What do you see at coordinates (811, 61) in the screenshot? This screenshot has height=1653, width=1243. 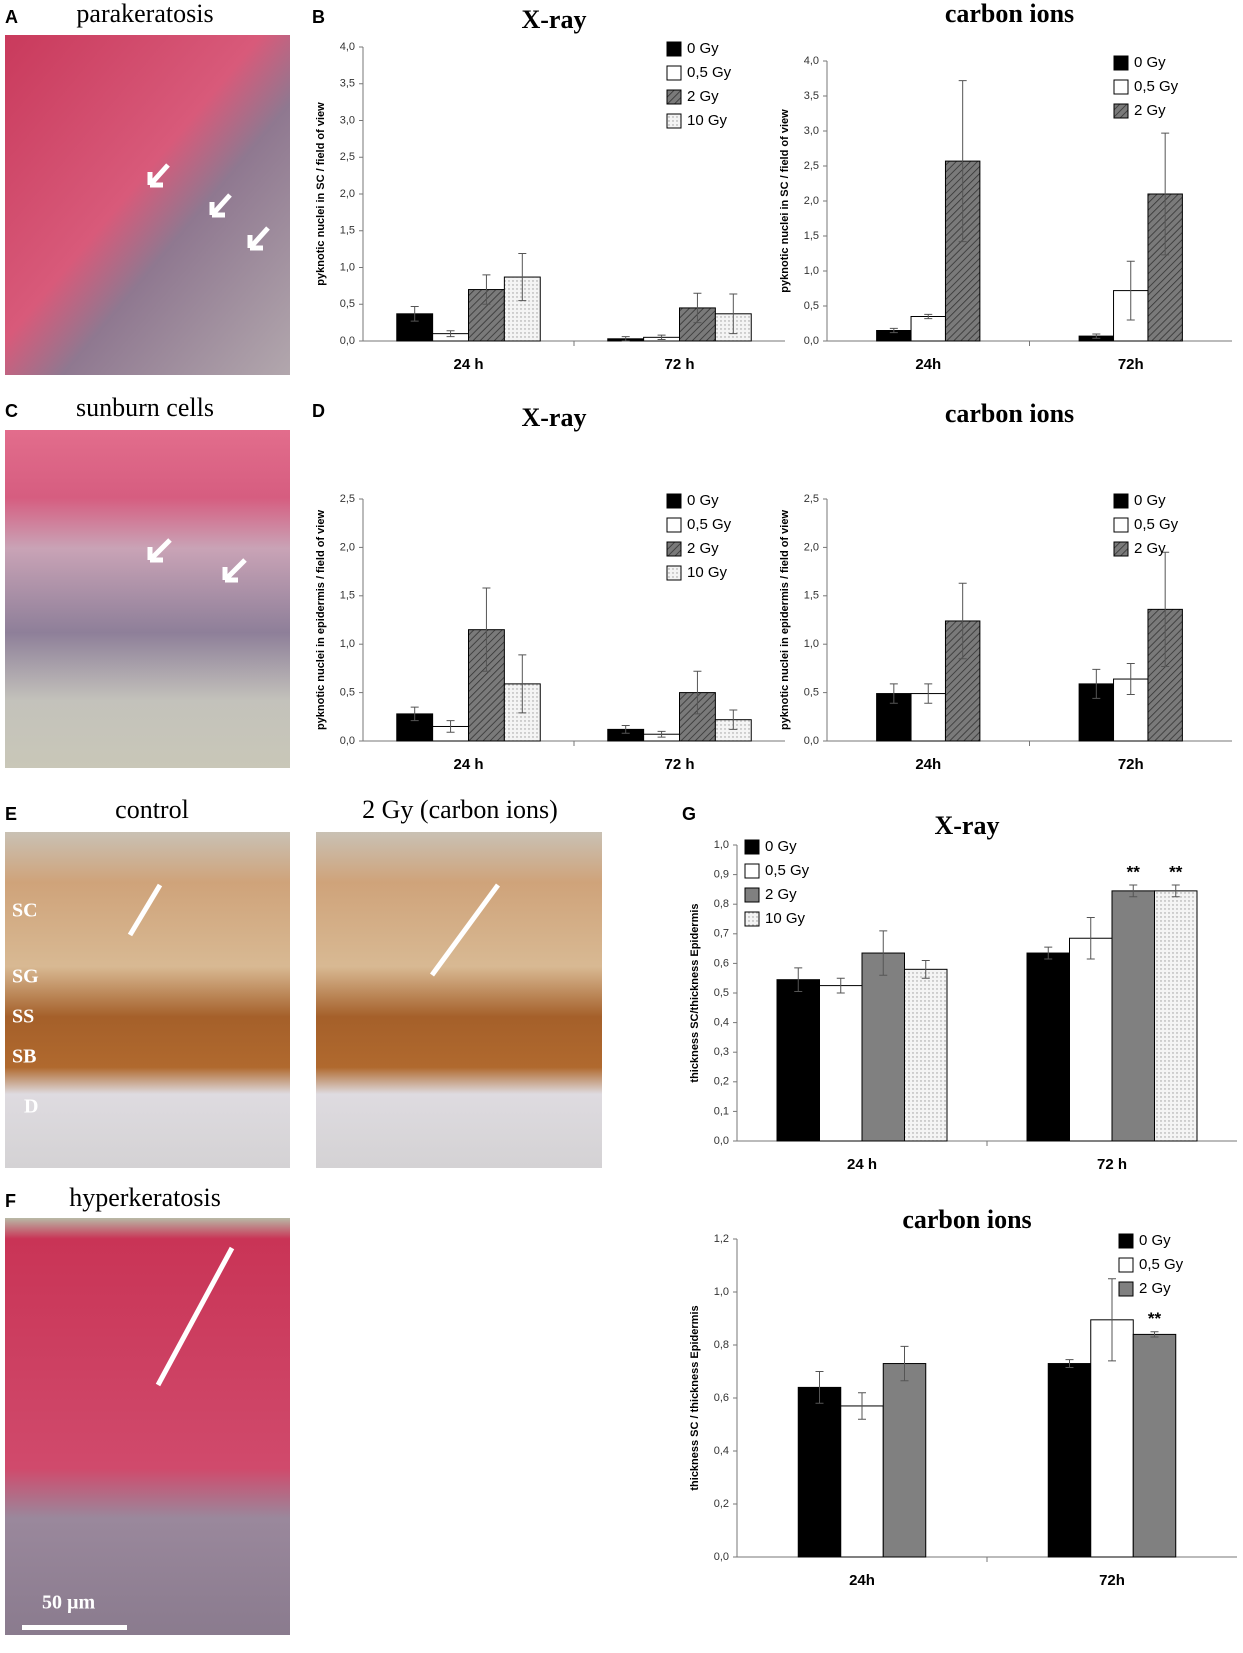 I see `y-tick-label: 4,0` at bounding box center [811, 61].